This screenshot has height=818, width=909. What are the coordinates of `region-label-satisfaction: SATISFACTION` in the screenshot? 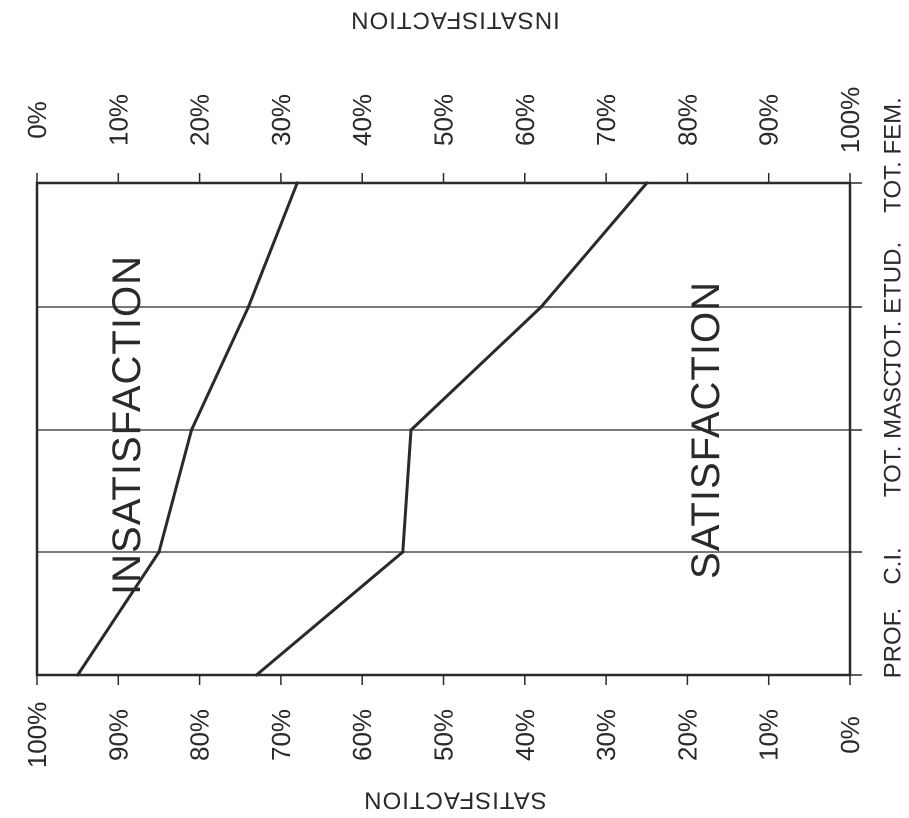 It's located at (706, 430).